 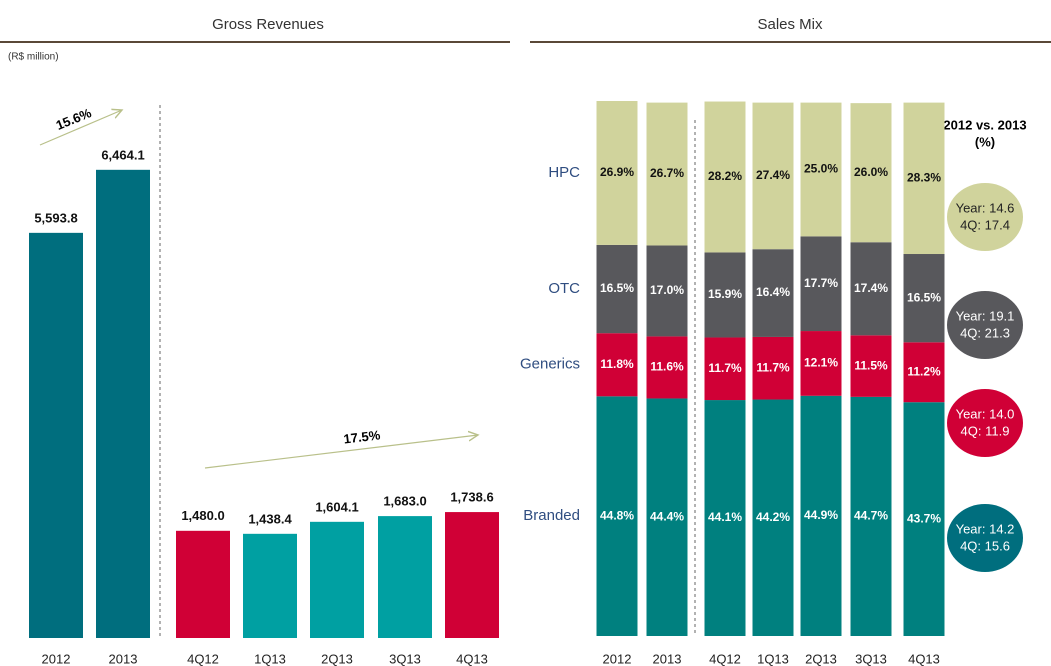 I want to click on legend-label: Generics, so click(x=550, y=364).